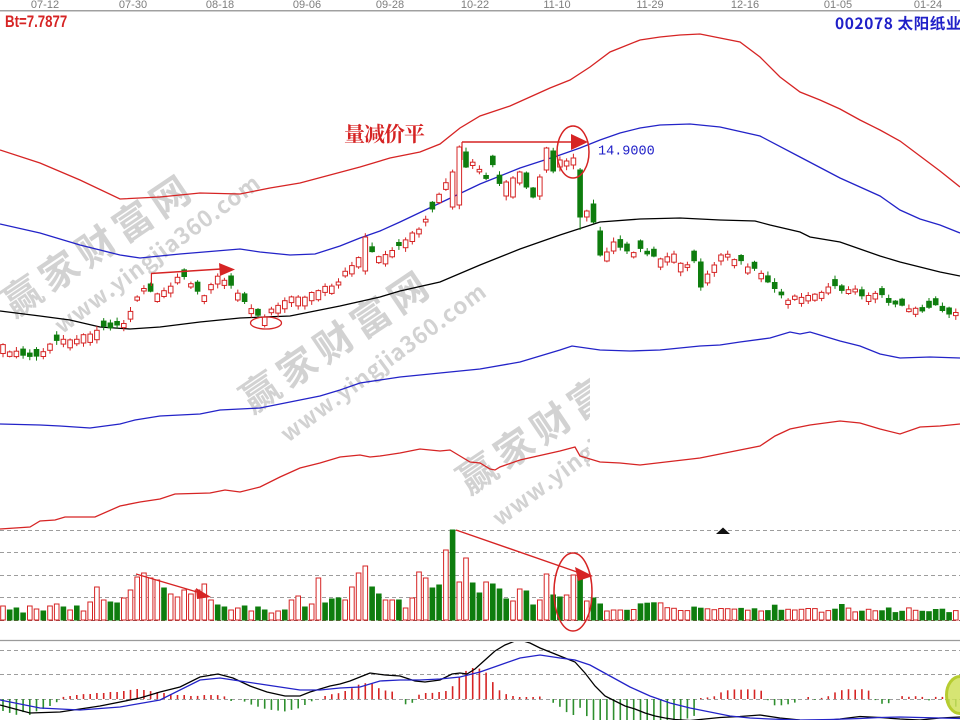  What do you see at coordinates (133, 5) in the screenshot?
I see `svg-text: 07-30` at bounding box center [133, 5].